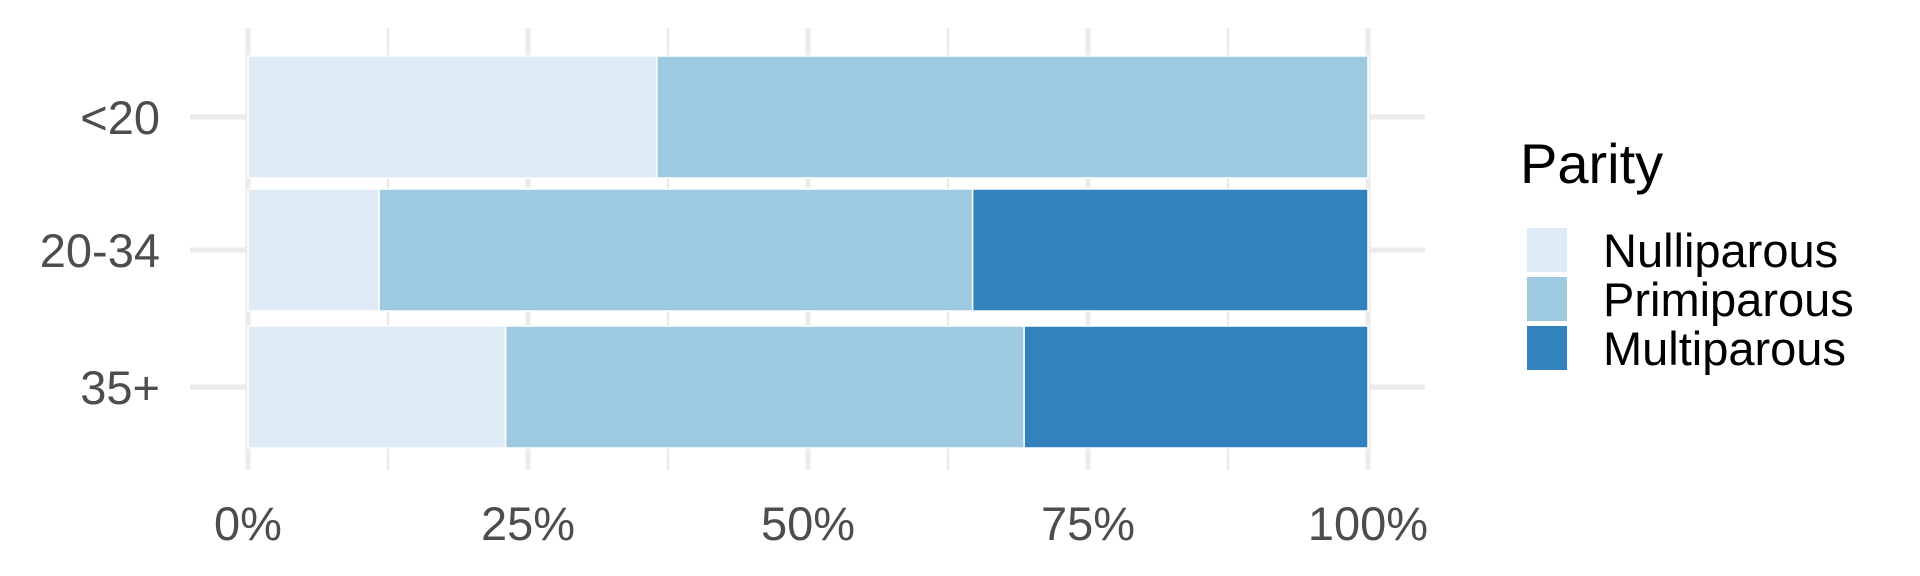 The width and height of the screenshot is (1920, 576). I want to click on x-tick-label: 100%, so click(1368, 523).